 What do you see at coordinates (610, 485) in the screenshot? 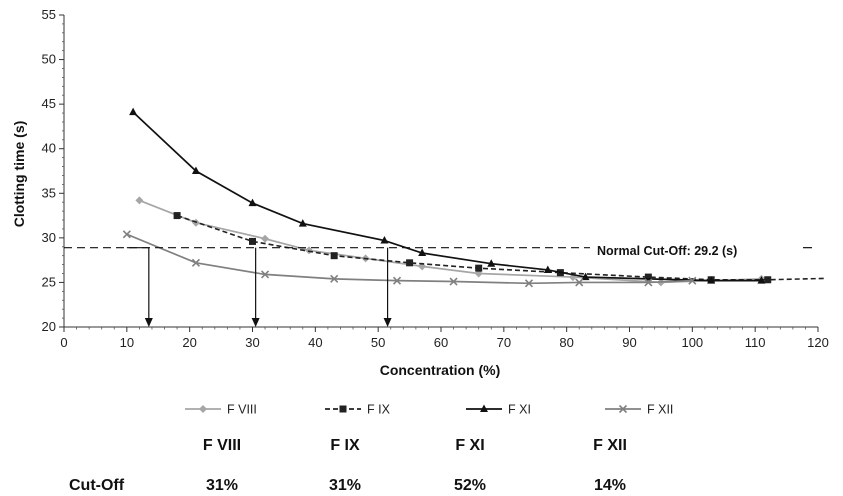
I see `table-cell-value: 14%` at bounding box center [610, 485].